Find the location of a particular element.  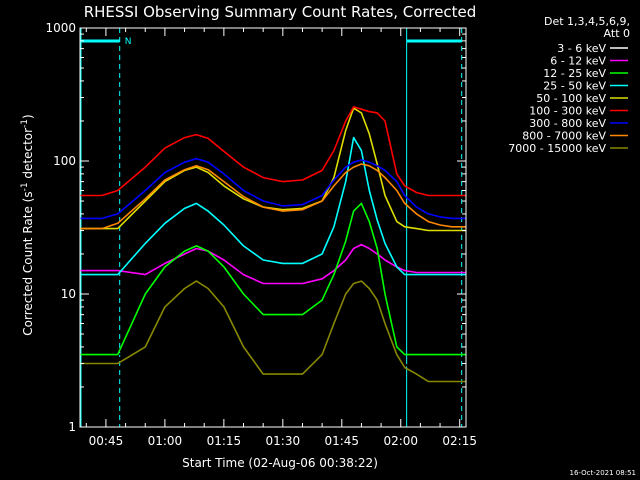

legend-entry-label: 6 - 12 keV is located at coordinates (578, 61).